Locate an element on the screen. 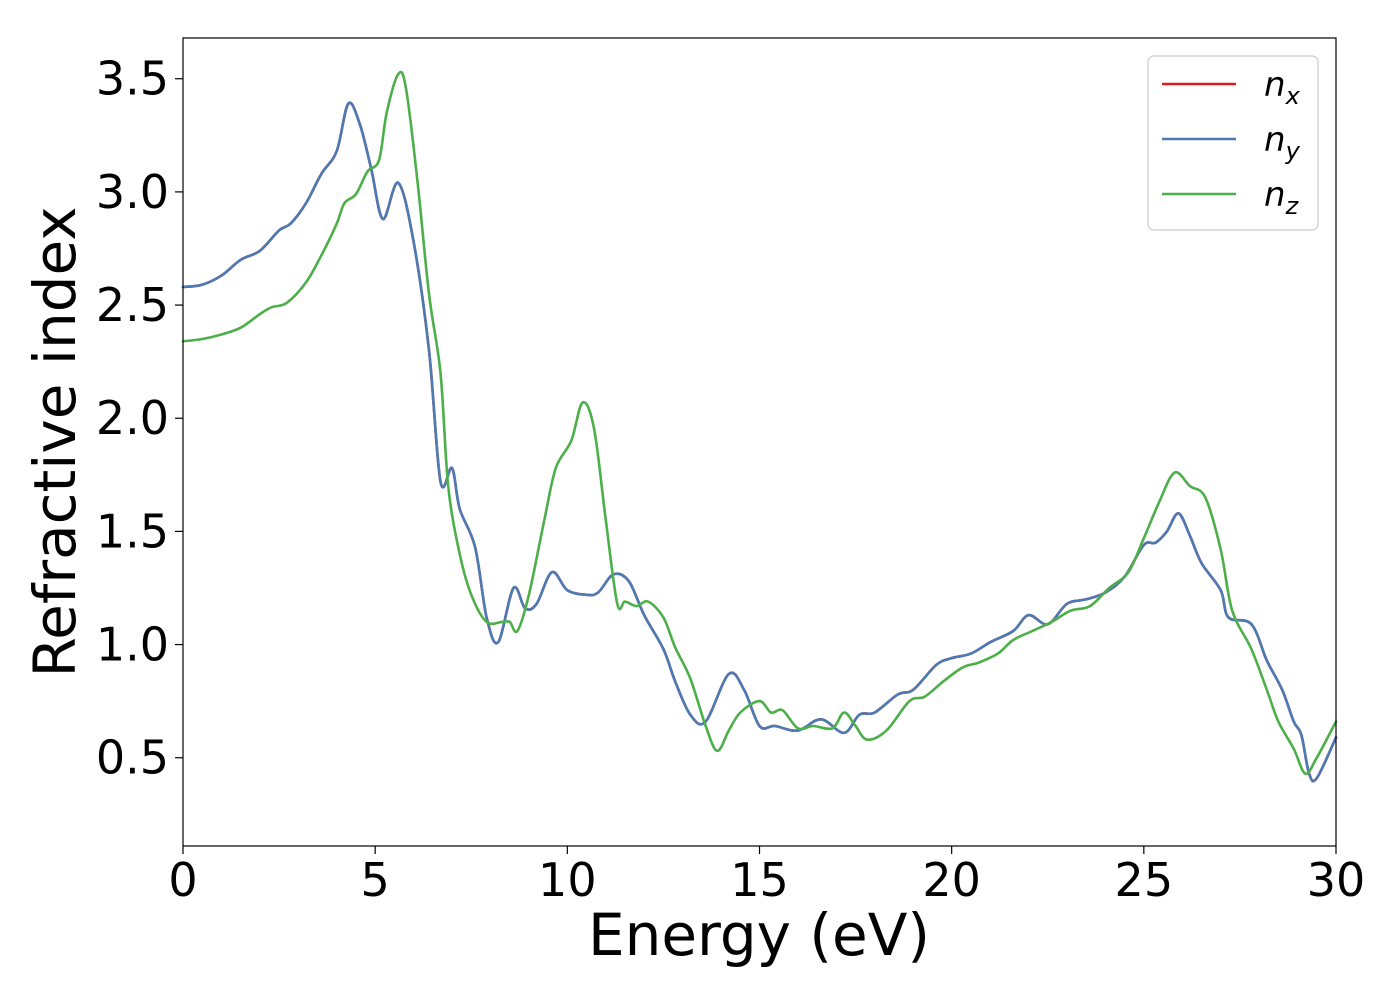  x-axis: 0 5 10 15 20 25 30 is located at coordinates (766, 876).